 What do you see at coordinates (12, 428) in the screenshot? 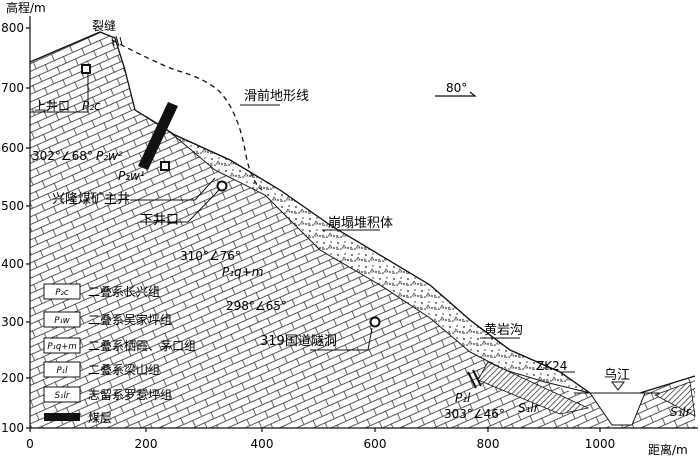
I see `y-tick-100: 100` at bounding box center [12, 428].